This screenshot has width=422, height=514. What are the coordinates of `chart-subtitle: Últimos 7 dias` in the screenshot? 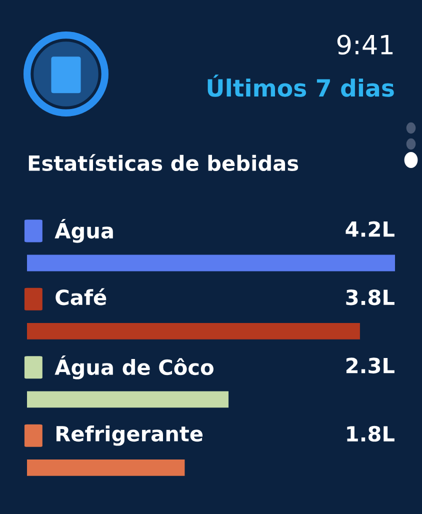 It's located at (301, 85).